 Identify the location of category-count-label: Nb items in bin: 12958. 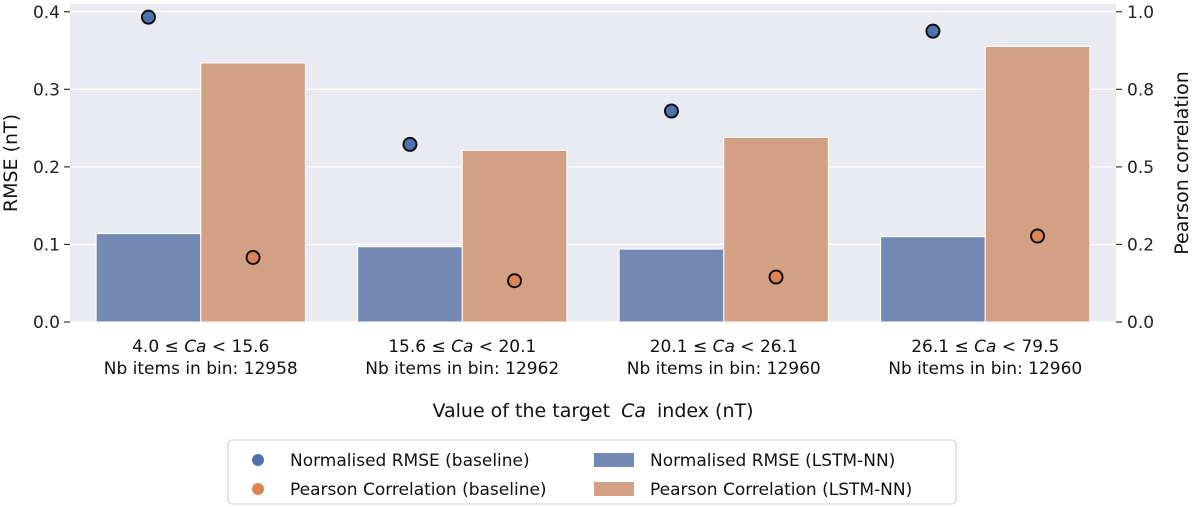
(201, 369).